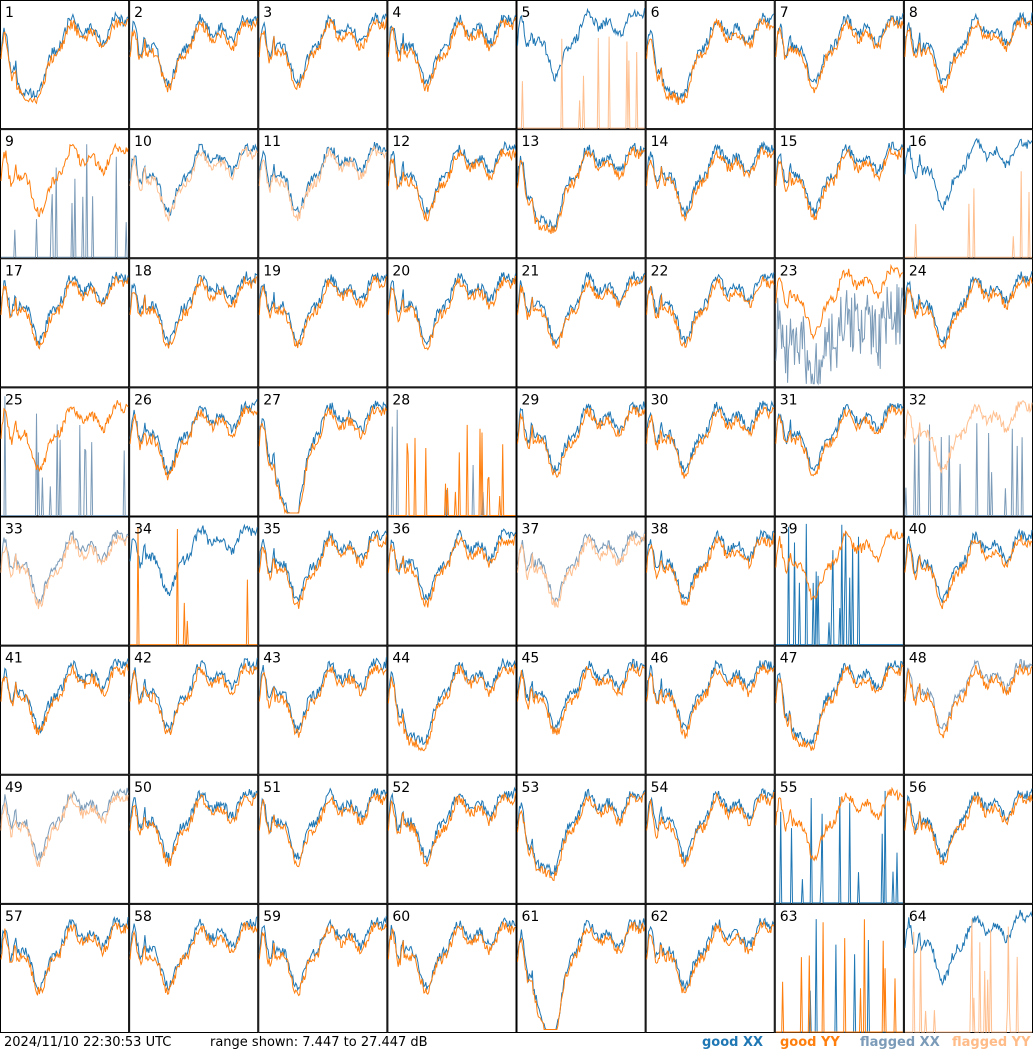  I want to click on tile-label: 24, so click(918, 271).